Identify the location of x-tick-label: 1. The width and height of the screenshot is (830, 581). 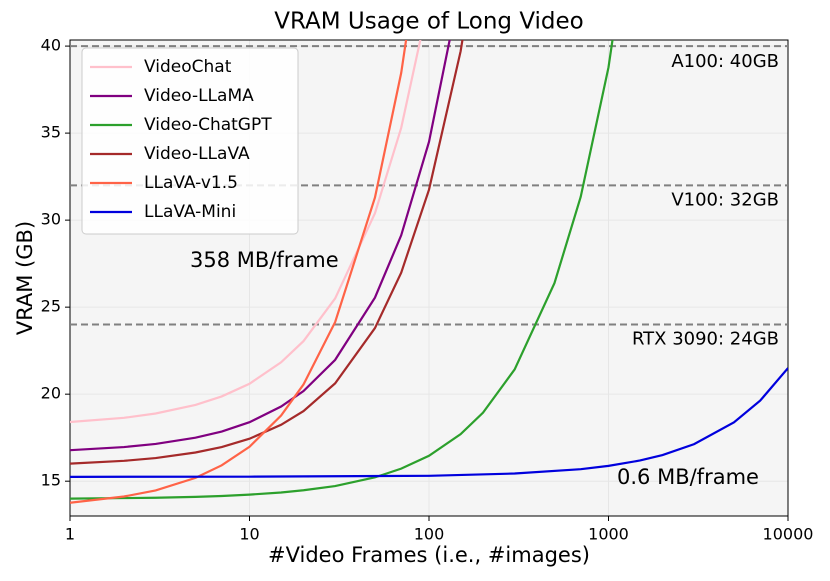
(70, 534).